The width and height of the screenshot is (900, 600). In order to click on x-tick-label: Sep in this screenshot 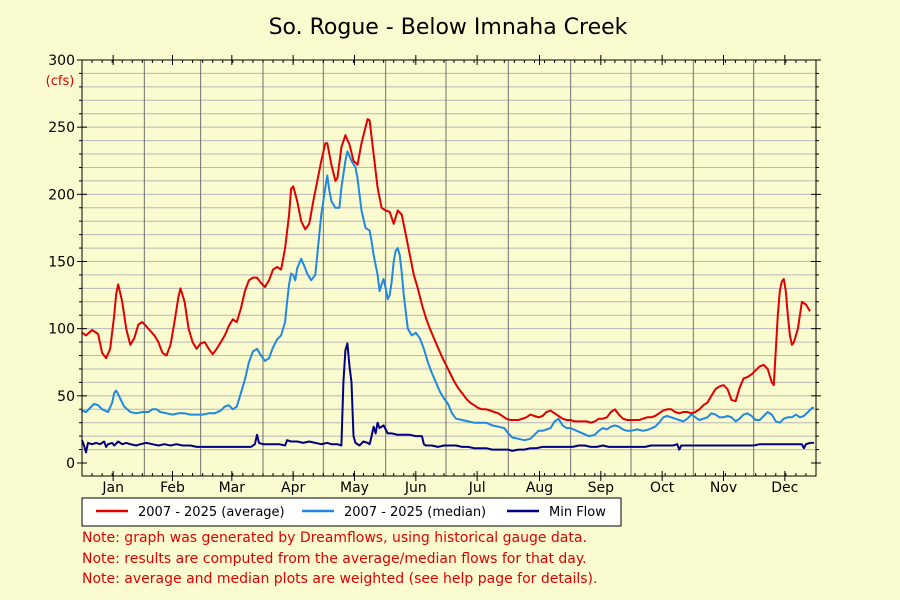, I will do `click(601, 488)`.